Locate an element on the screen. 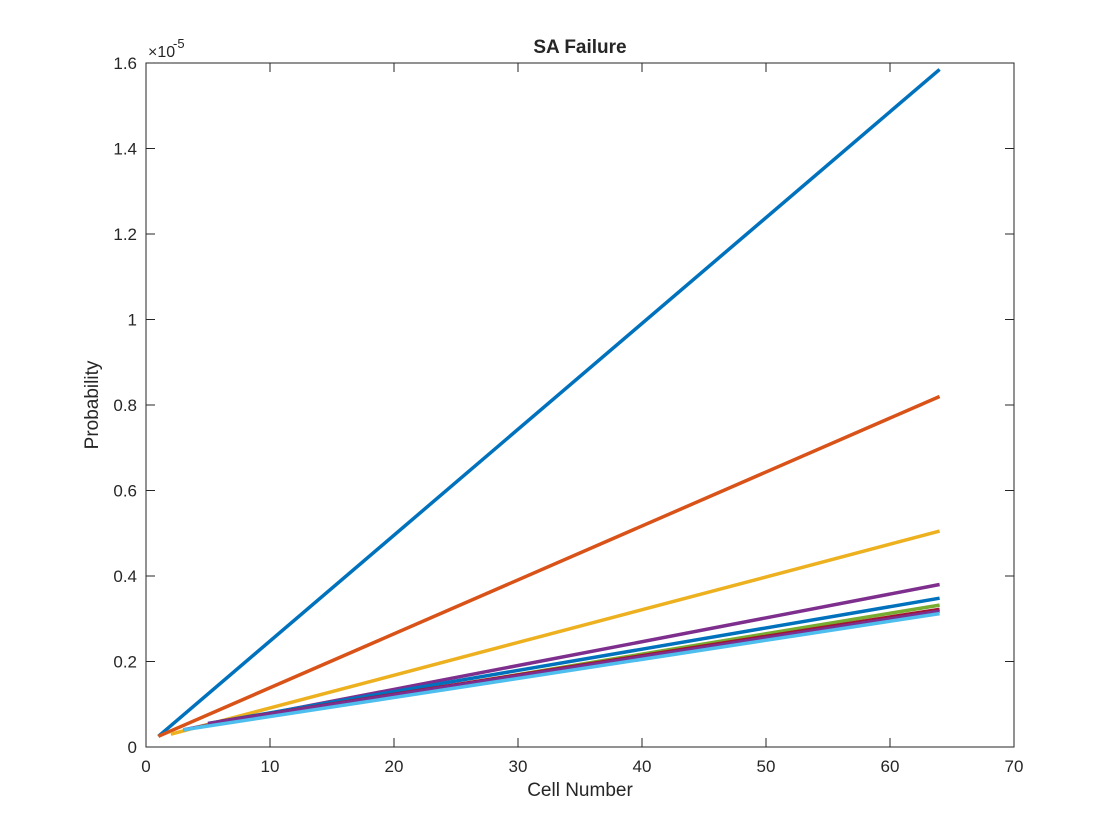 The image size is (1120, 840). y-exponent-label: -5 is located at coordinates (179, 43).